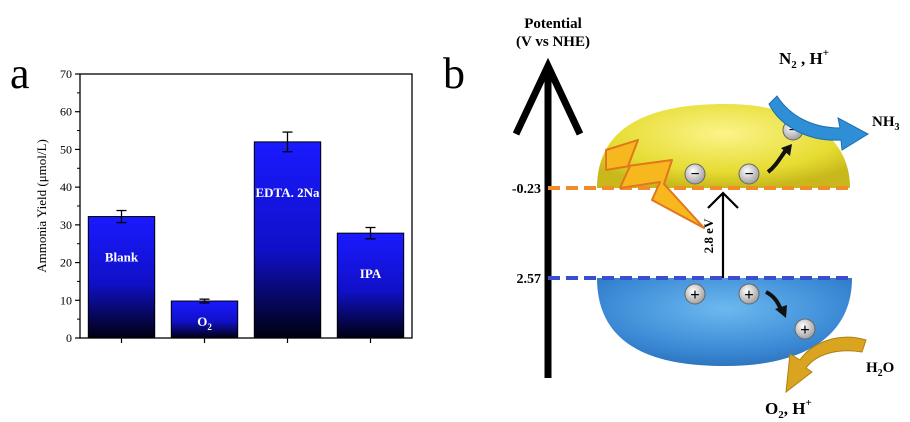  I want to click on y-tick-label: 0, so click(69, 338).